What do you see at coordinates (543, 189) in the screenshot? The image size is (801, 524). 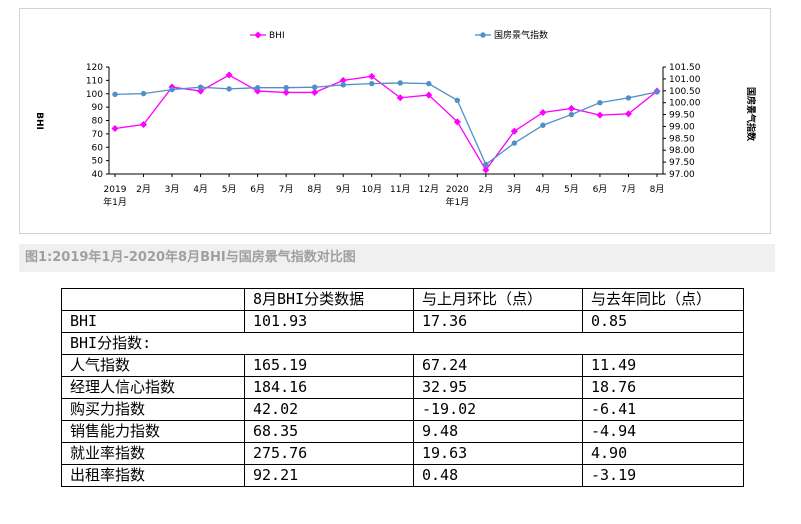 I see `x-tick-label: 4月` at bounding box center [543, 189].